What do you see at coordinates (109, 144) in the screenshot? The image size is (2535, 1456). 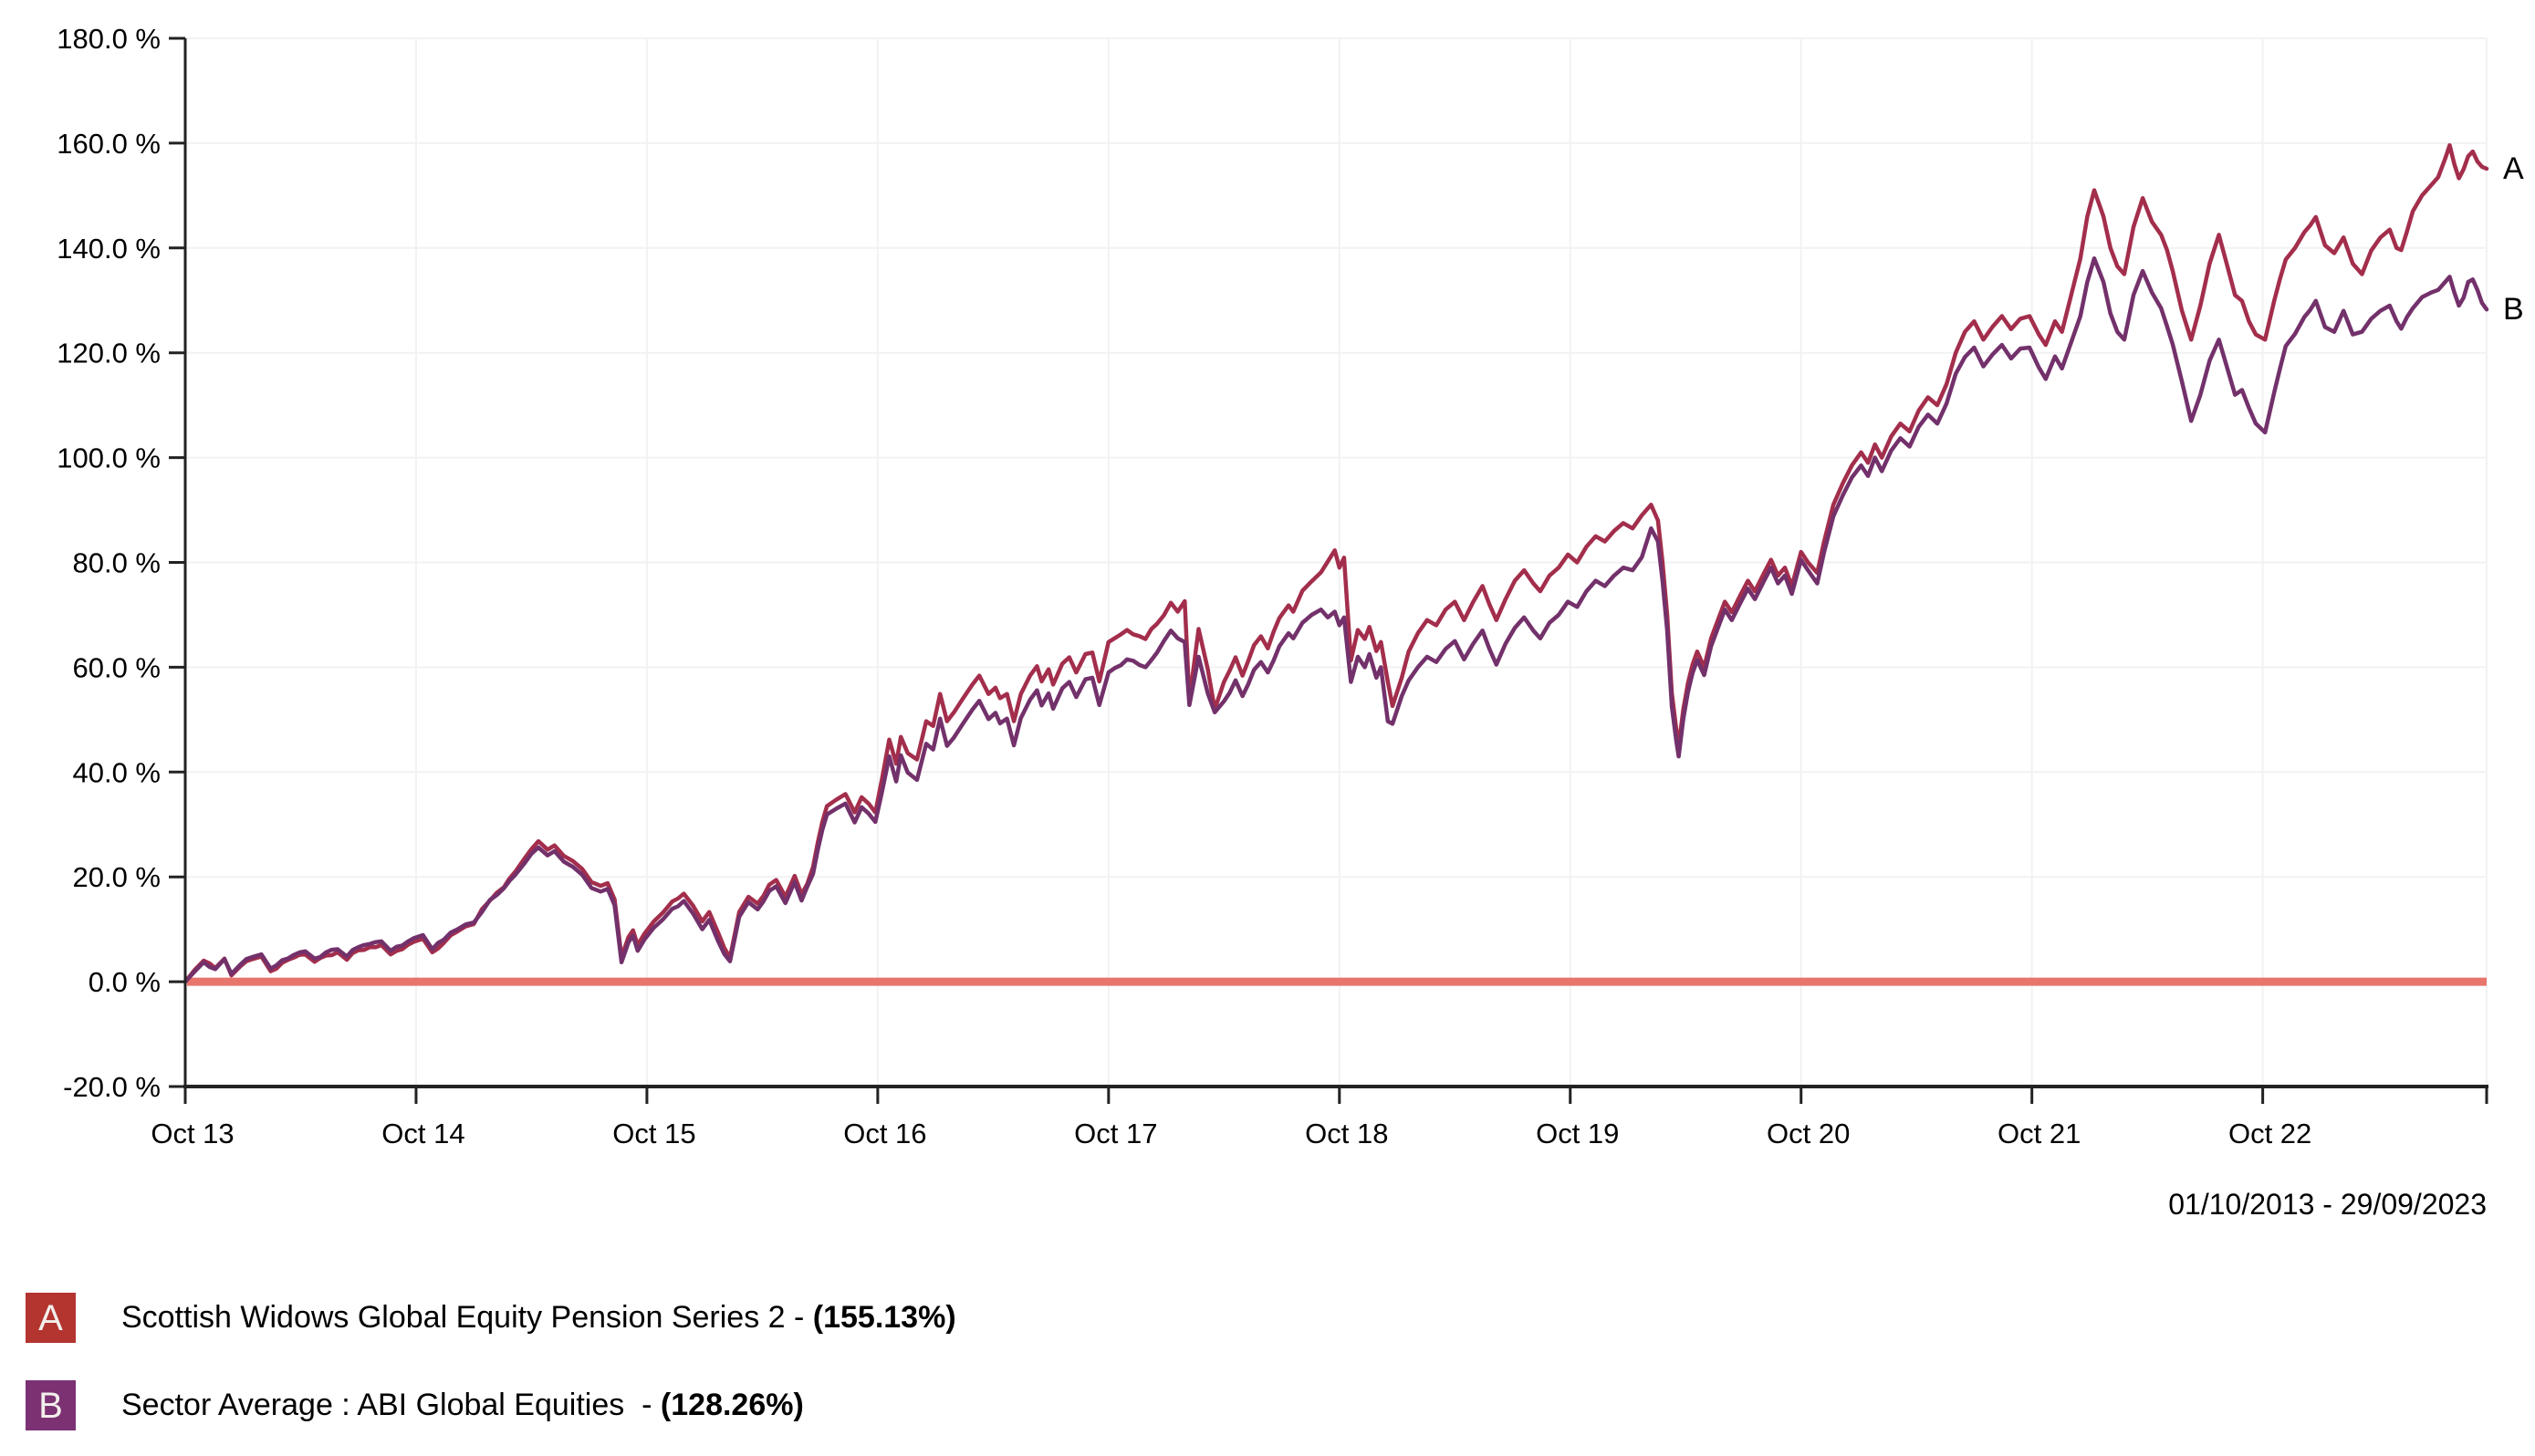 I see `y-tick-label: 160.0 %` at bounding box center [109, 144].